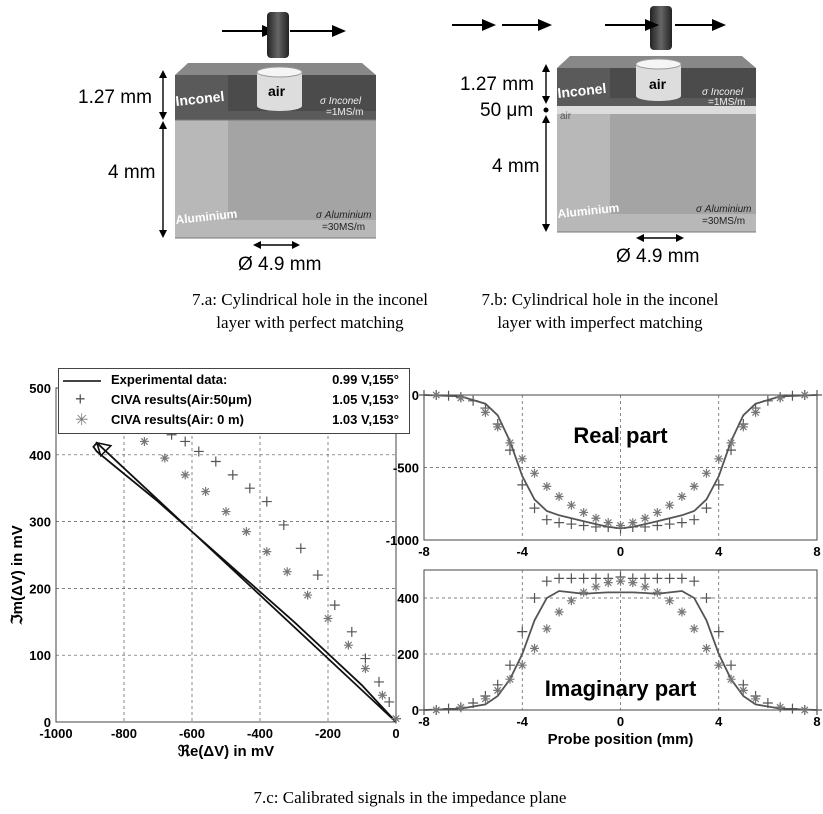 The width and height of the screenshot is (823, 814). I want to click on sigma-aluminium-label: σ Aluminium, so click(724, 209).